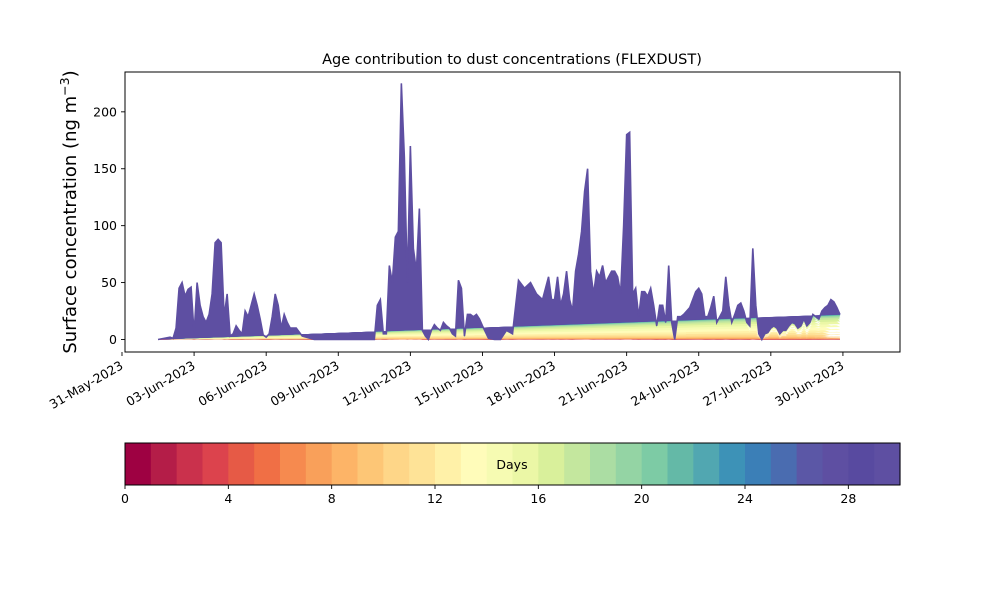 The width and height of the screenshot is (1000, 600). I want to click on colorbar-tick-label: 16, so click(538, 498).